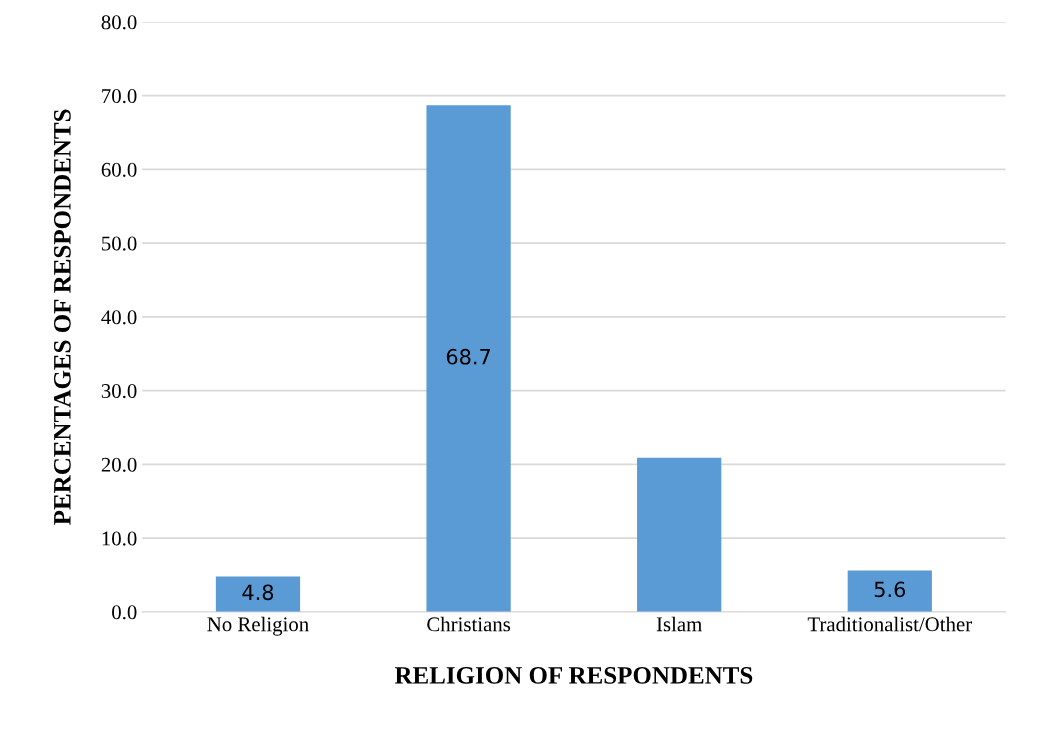 The image size is (1053, 731). Describe the element at coordinates (119, 391) in the screenshot. I see `y-tick-label: 30.0` at that location.